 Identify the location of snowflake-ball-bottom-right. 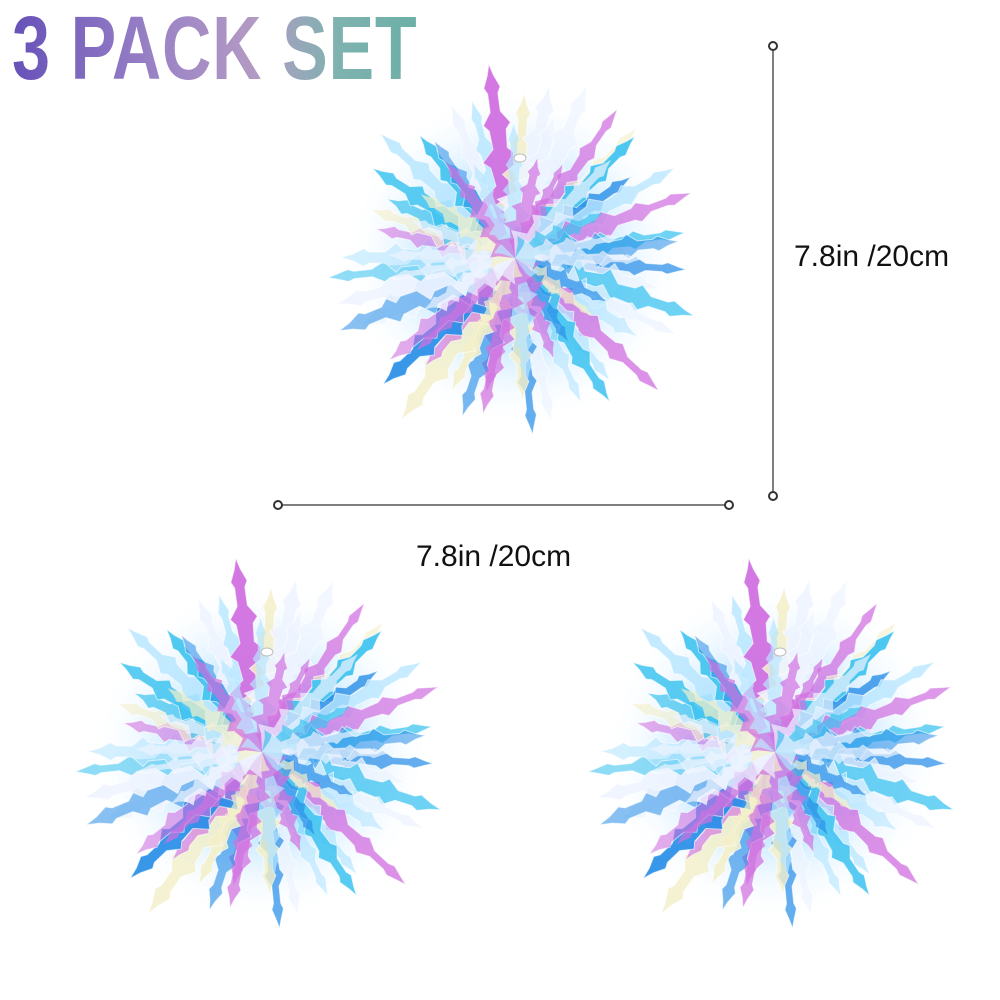
(771, 743).